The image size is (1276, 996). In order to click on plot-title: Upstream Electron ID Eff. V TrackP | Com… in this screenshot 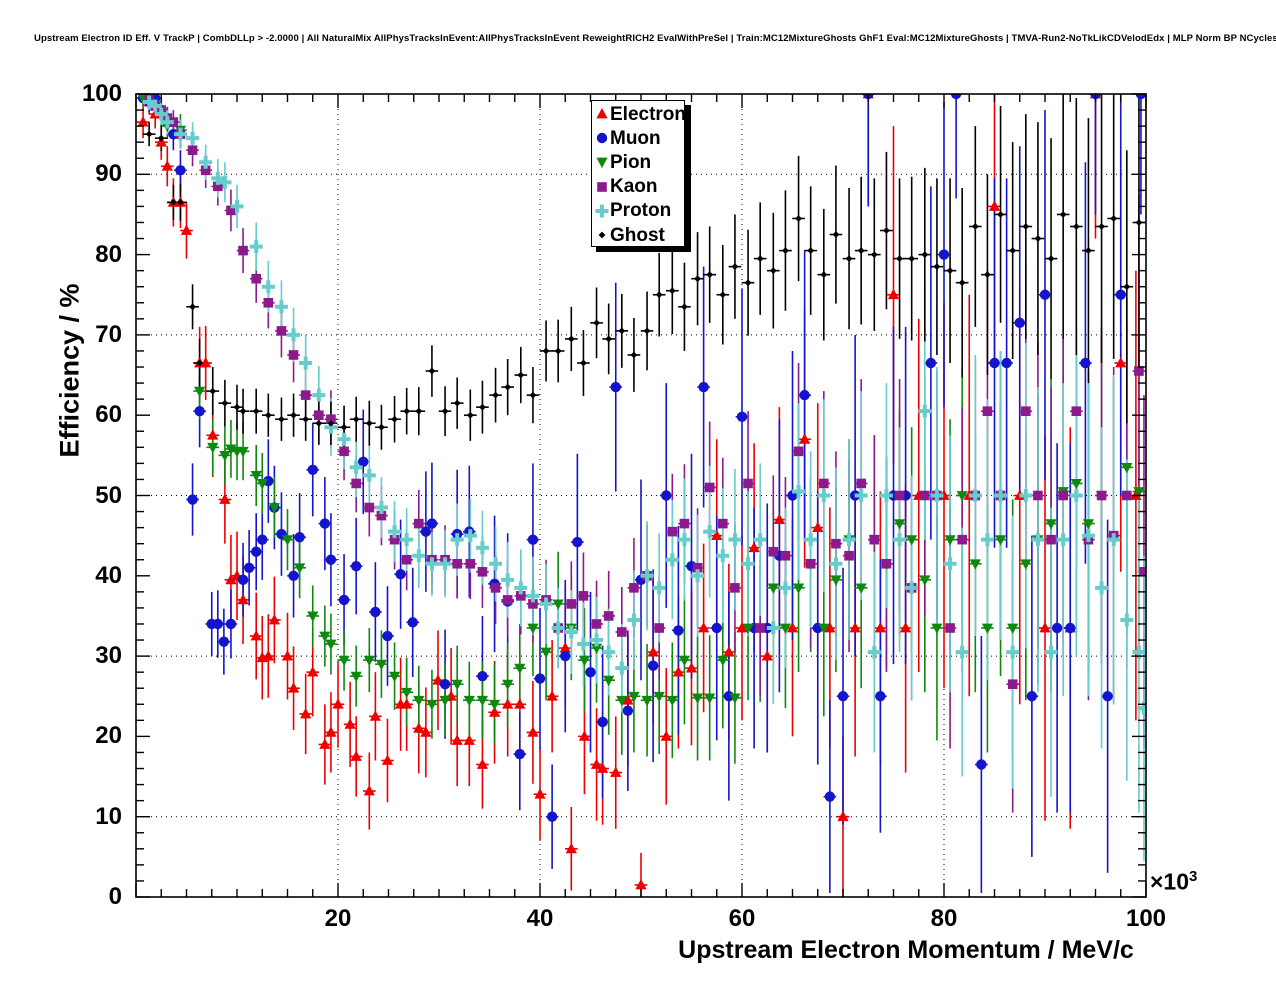, I will do `click(655, 38)`.